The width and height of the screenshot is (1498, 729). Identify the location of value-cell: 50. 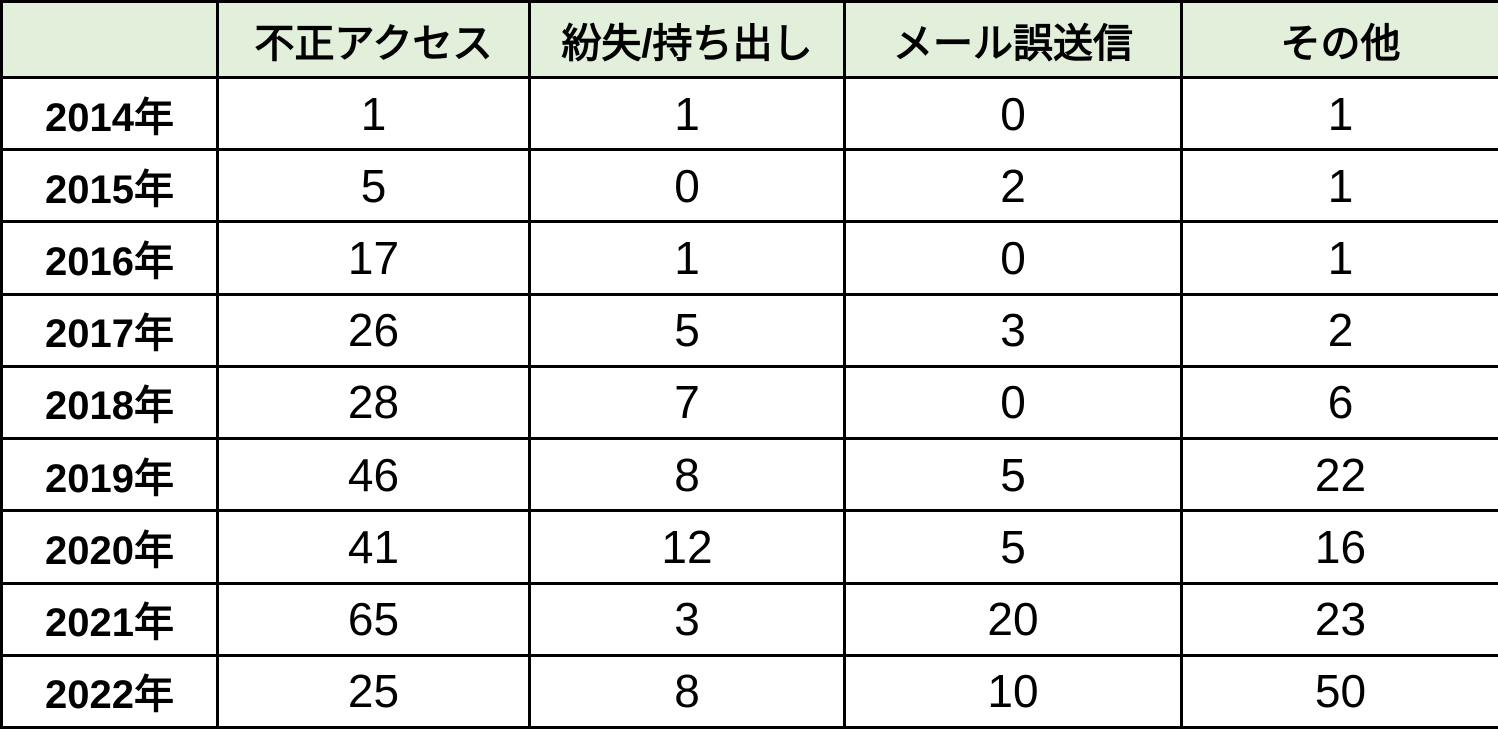
(1339, 691).